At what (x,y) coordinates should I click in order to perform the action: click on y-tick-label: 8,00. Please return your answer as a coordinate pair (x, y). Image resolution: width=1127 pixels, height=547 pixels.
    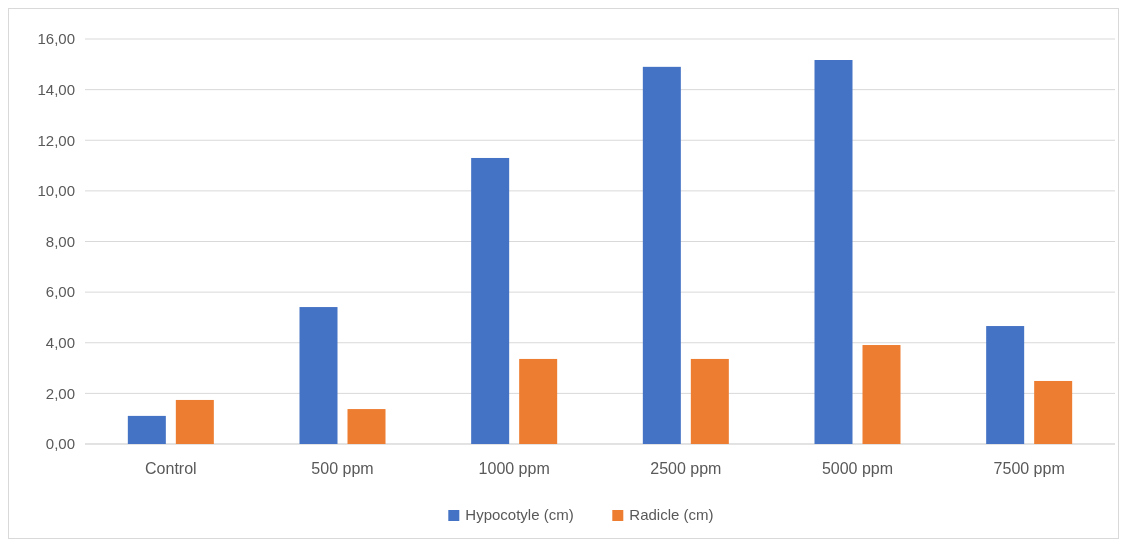
    Looking at the image, I should click on (60, 241).